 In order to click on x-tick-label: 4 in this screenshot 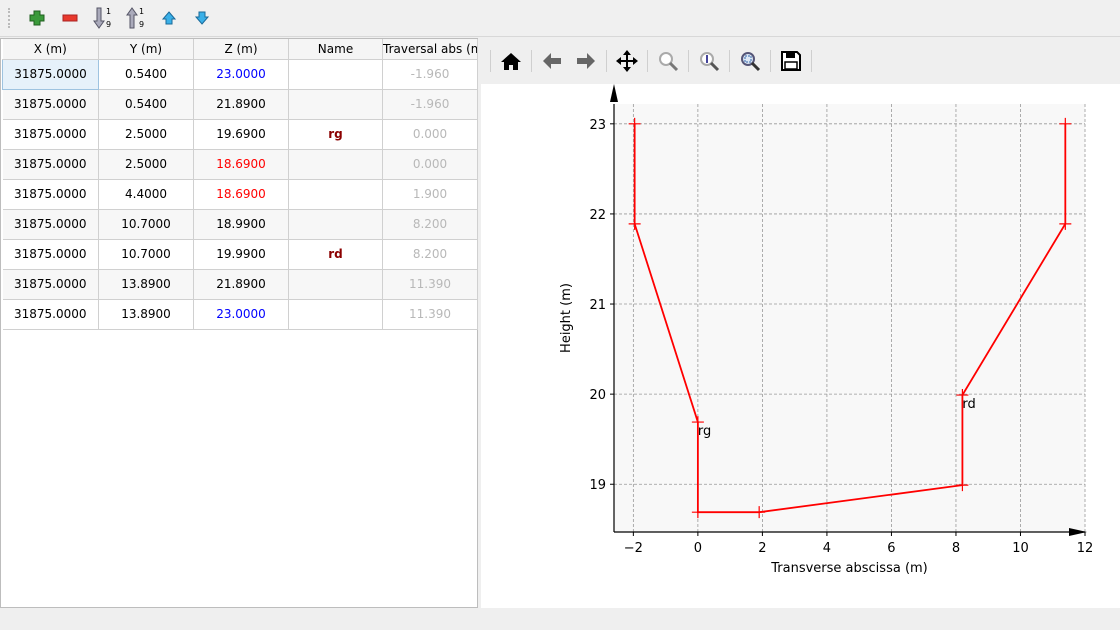, I will do `click(827, 548)`.